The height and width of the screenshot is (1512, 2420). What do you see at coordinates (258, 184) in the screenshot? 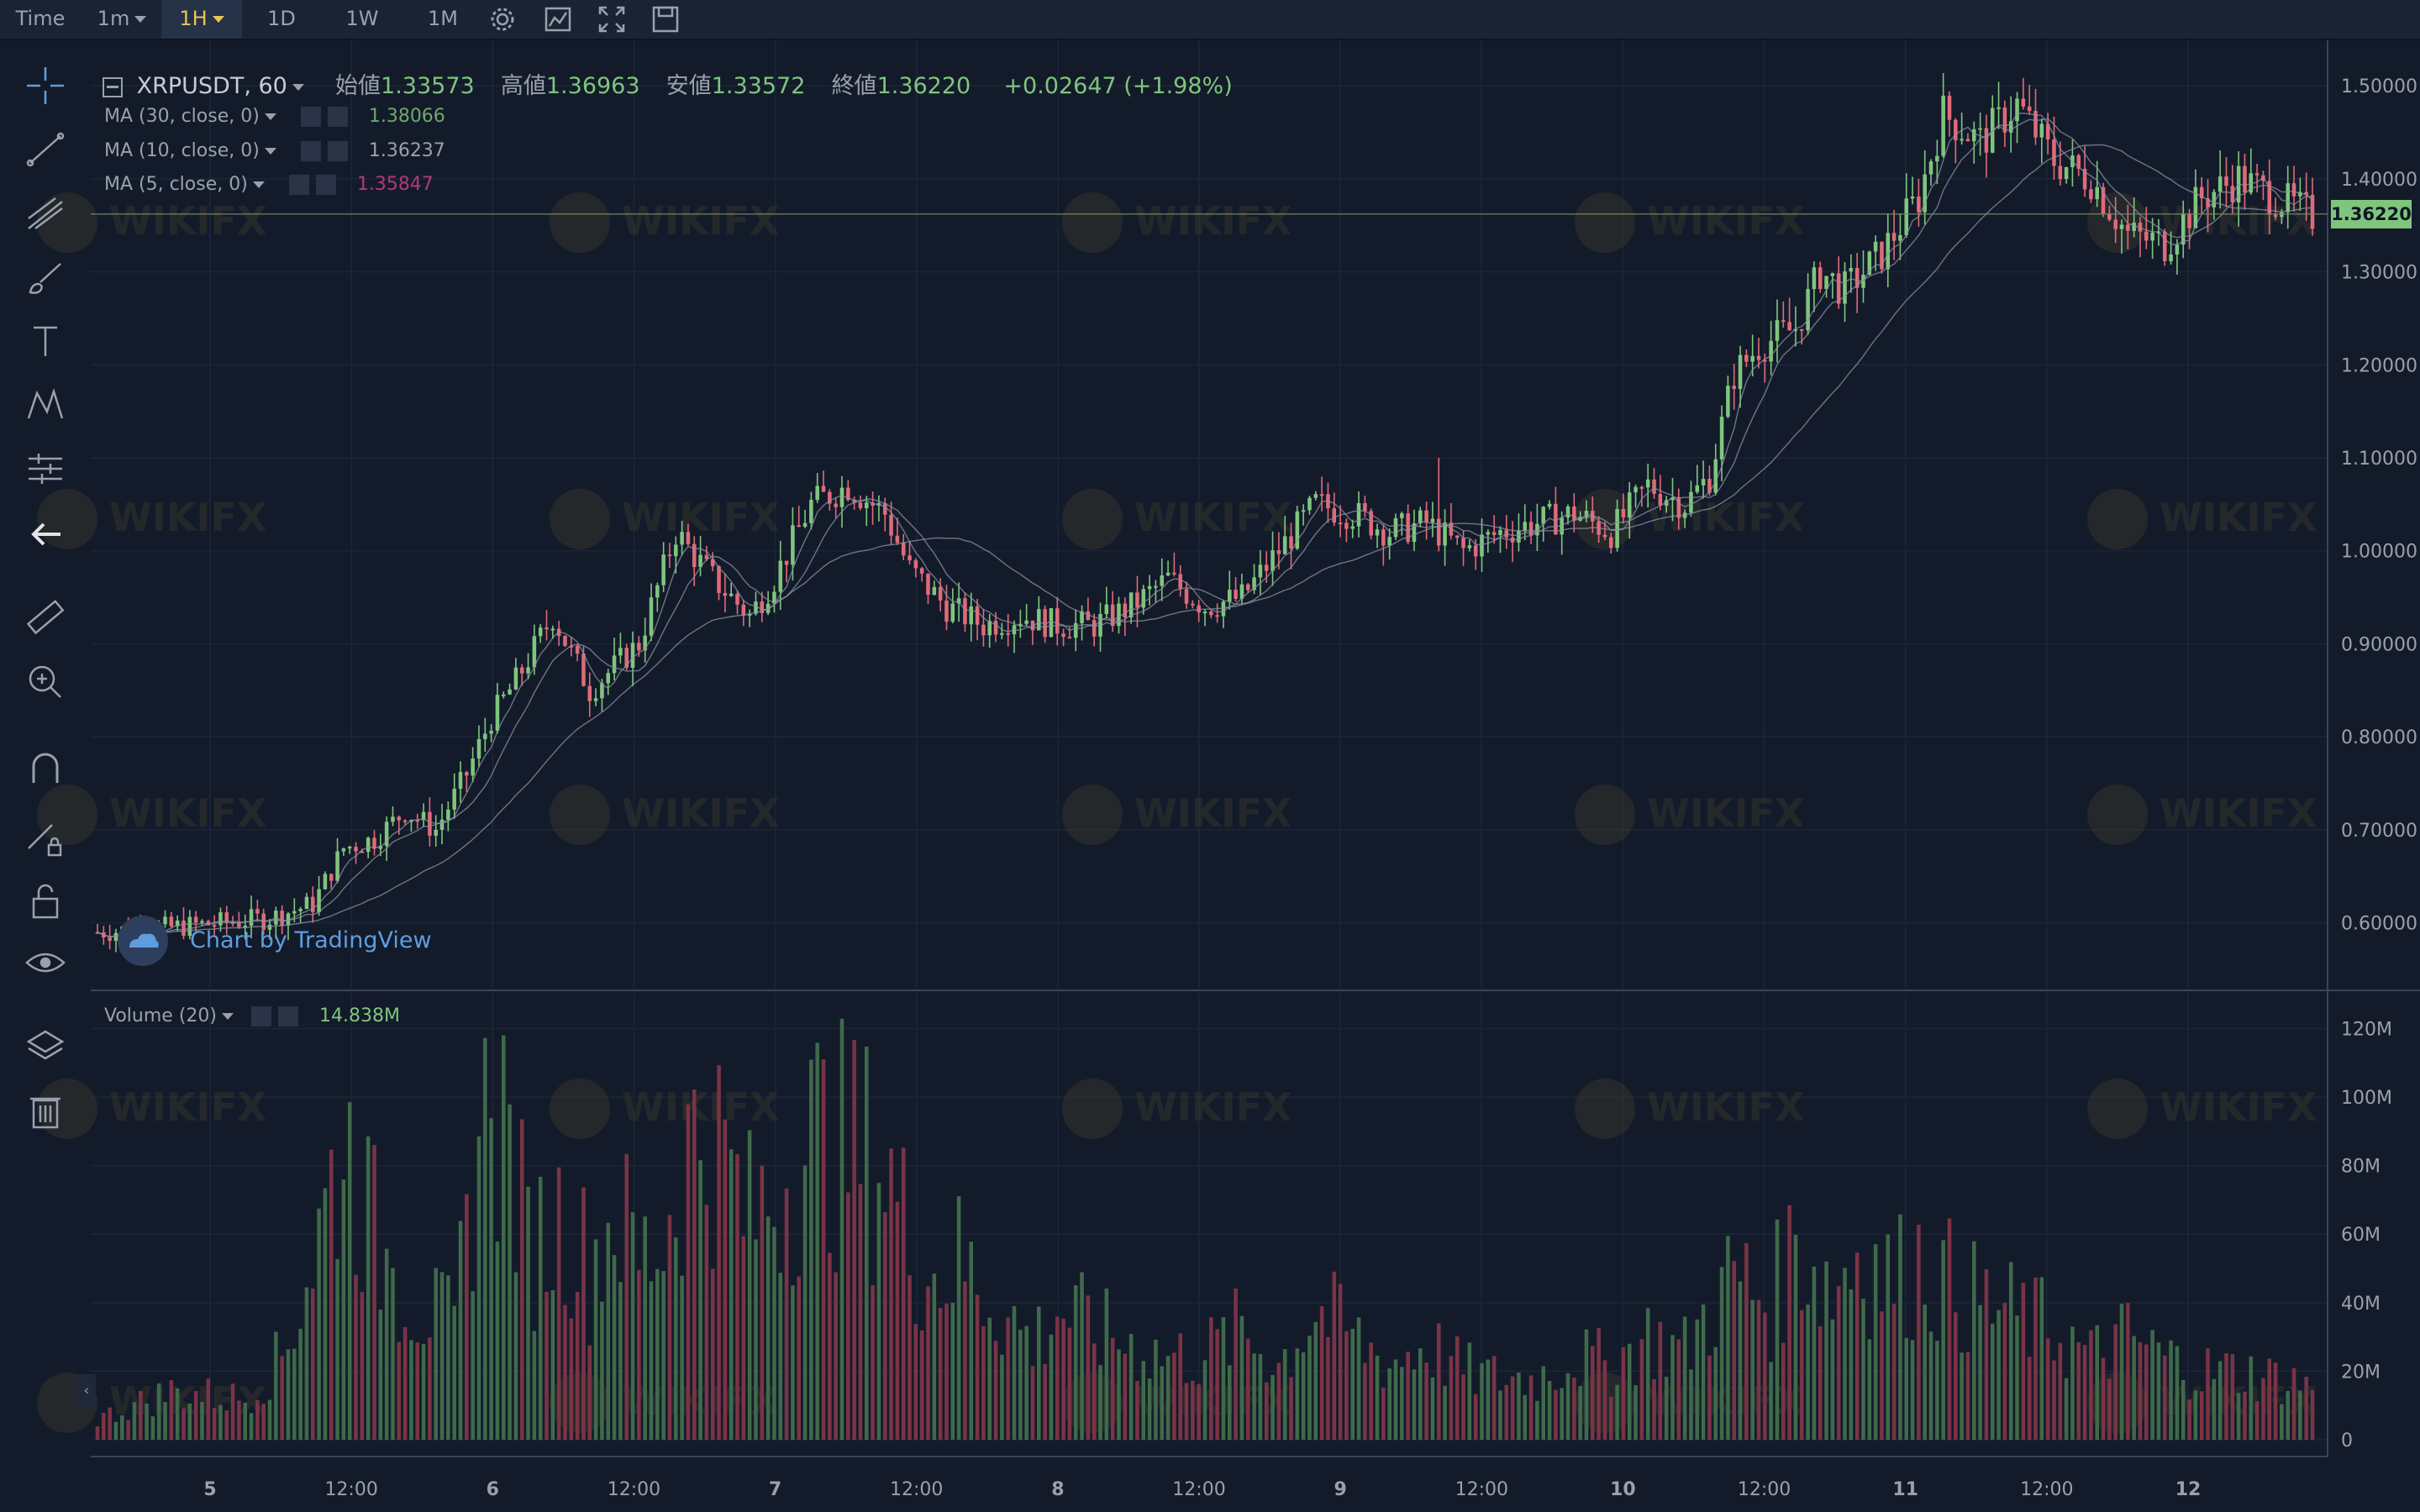
I see `chevron-down-icon` at bounding box center [258, 184].